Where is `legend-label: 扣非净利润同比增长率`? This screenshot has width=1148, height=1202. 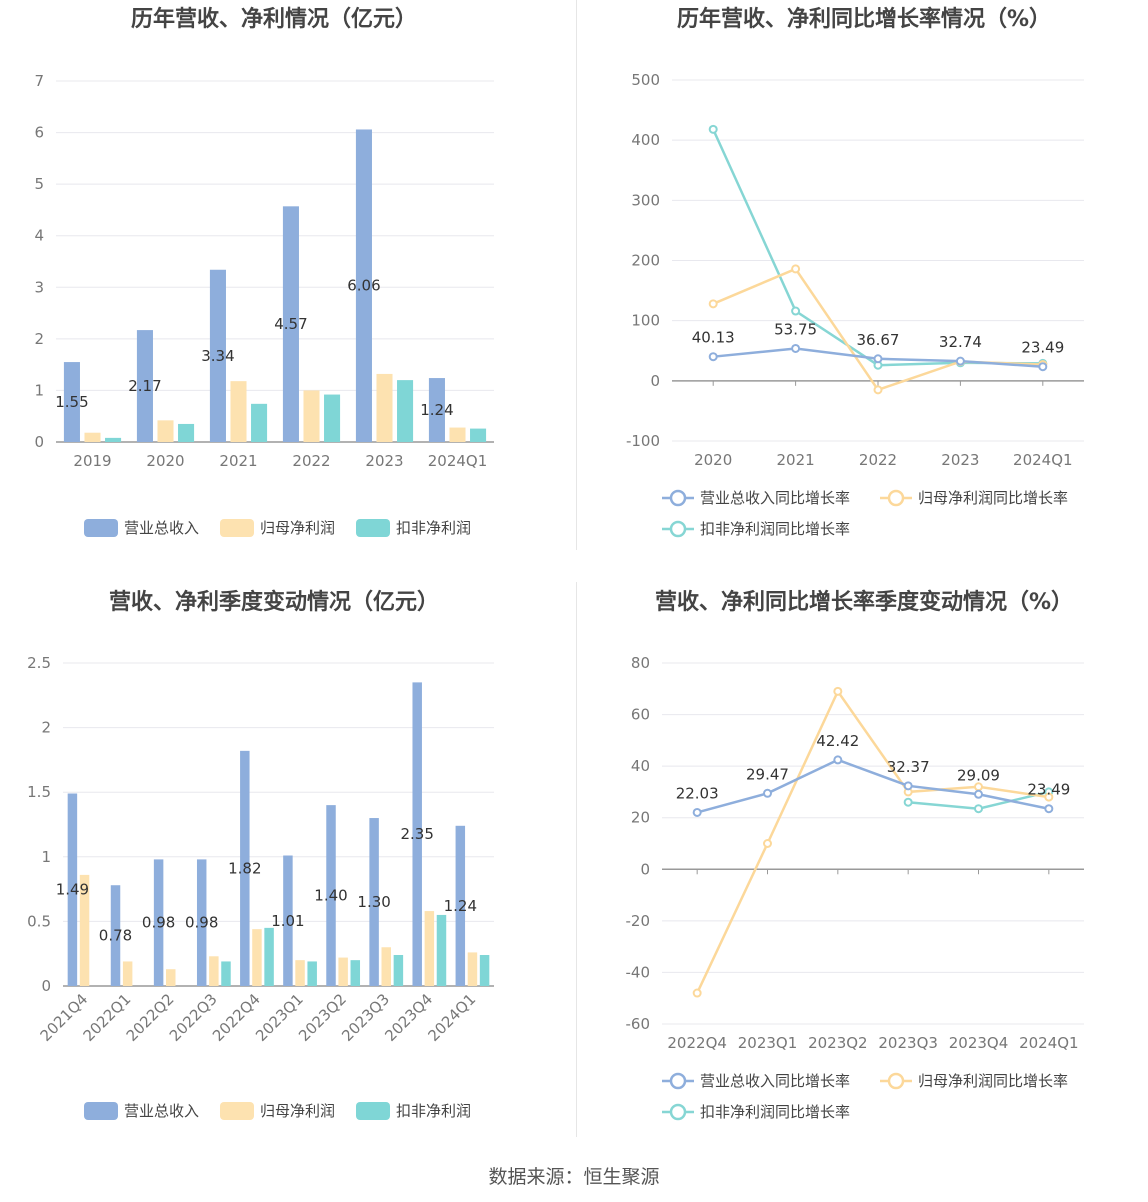
legend-label: 扣非净利润同比增长率 is located at coordinates (775, 1112).